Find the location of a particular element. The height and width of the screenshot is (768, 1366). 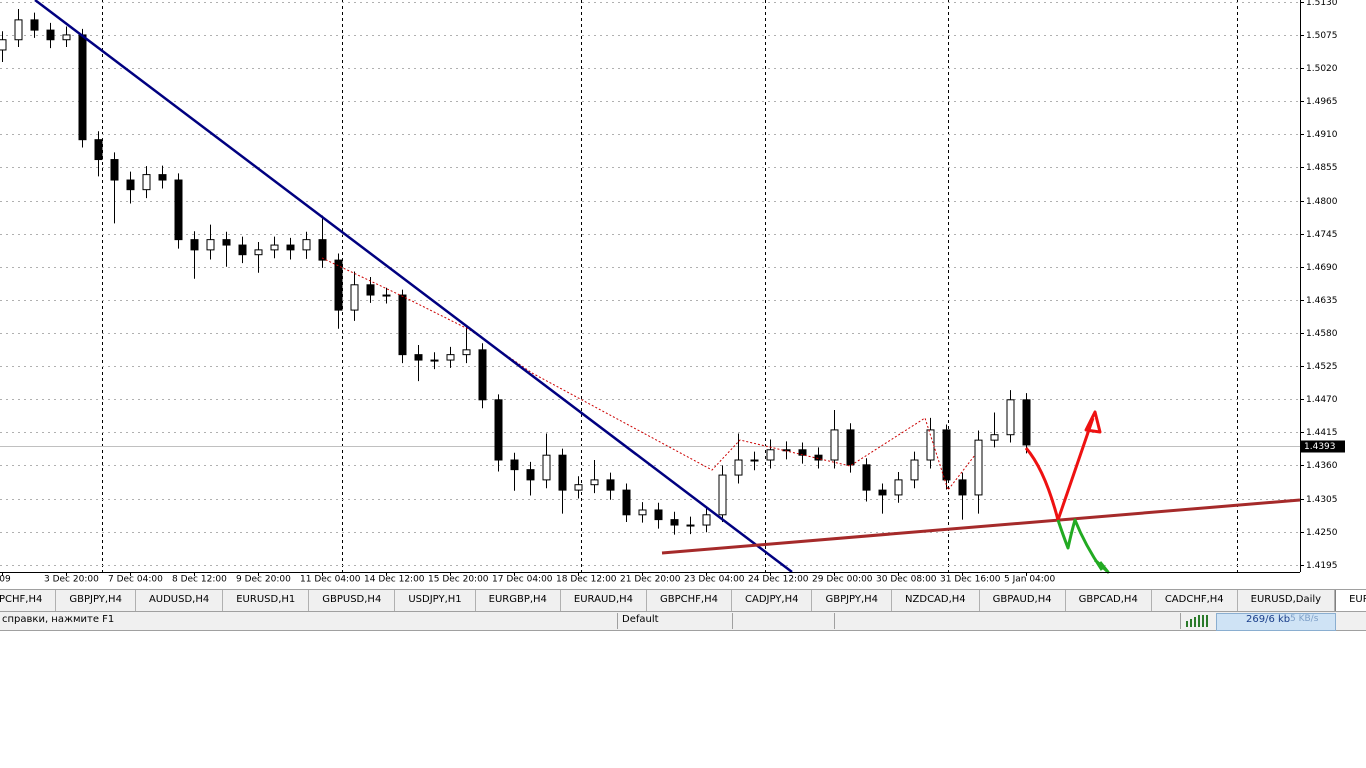

y-tick-label: 1.4305 is located at coordinates (1322, 500).